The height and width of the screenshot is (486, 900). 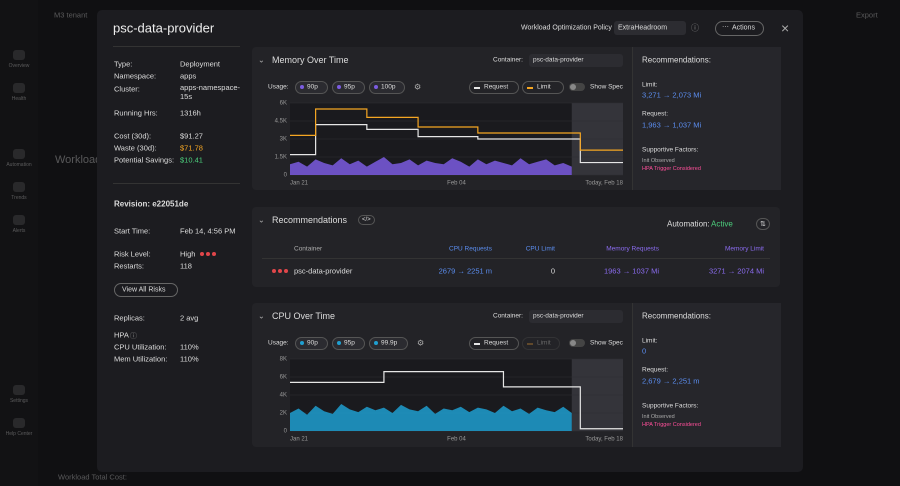 I want to click on policy-label: Workload Optimization Policy, so click(x=566, y=28).